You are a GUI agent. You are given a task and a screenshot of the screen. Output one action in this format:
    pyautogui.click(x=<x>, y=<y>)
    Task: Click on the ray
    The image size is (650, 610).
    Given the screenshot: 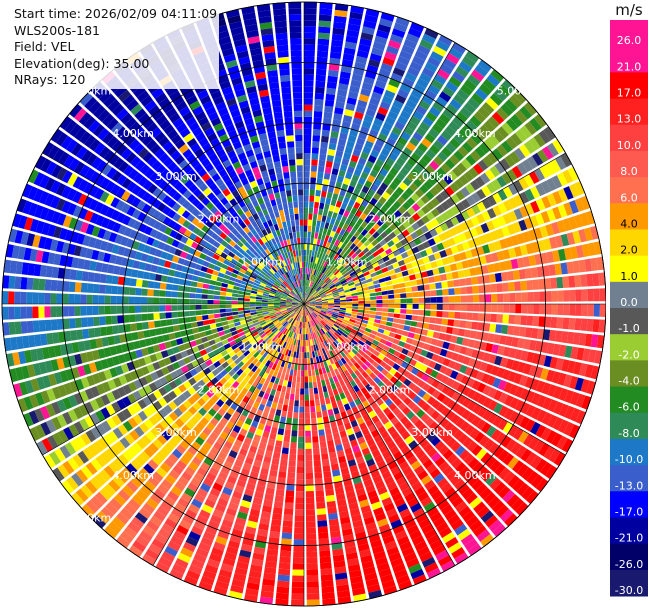 What is the action you would take?
    pyautogui.click(x=453, y=334)
    